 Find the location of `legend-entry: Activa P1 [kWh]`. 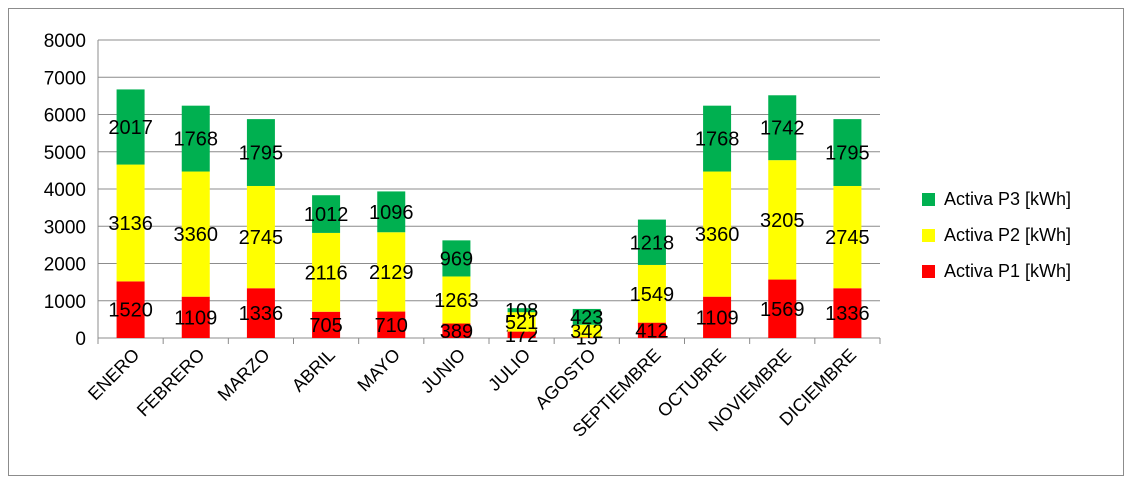

legend-entry: Activa P1 [kWh] is located at coordinates (1007, 271).